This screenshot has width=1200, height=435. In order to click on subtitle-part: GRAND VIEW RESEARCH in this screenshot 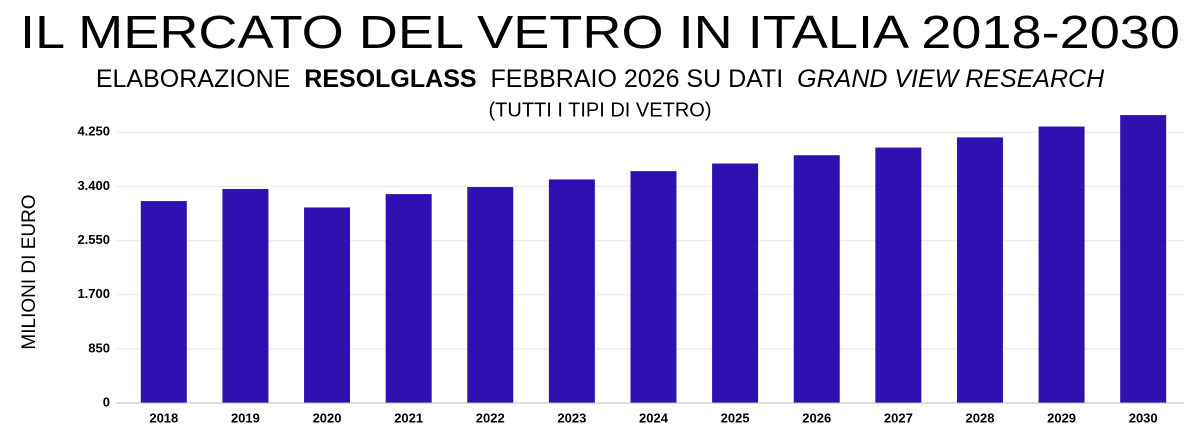, I will do `click(951, 79)`.